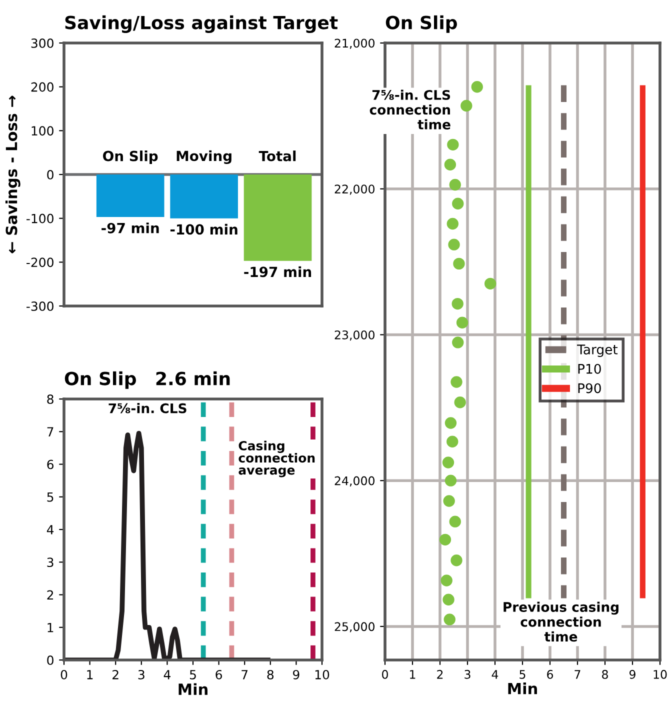 The height and width of the screenshot is (705, 670). Describe the element at coordinates (40, 263) in the screenshot. I see `y-tick-label: -200` at that location.